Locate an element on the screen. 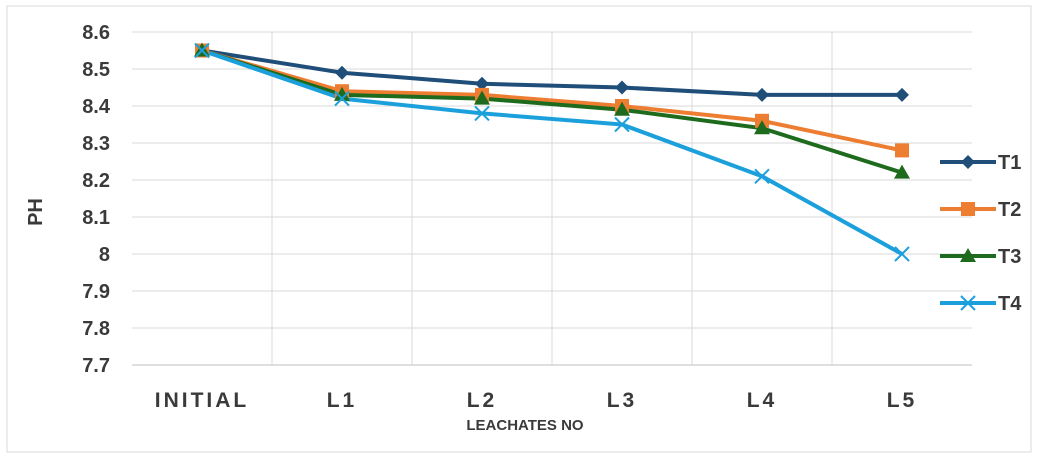  y-tick-label: 8.4 is located at coordinates (96, 107).